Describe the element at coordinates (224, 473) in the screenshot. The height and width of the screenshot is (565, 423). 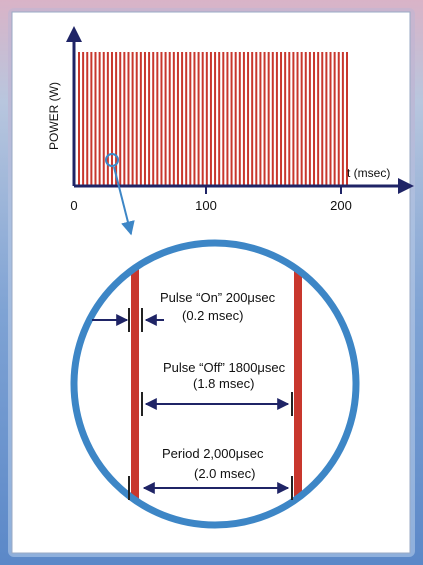
I see `period-sublabel: (2.0 msec)` at that location.